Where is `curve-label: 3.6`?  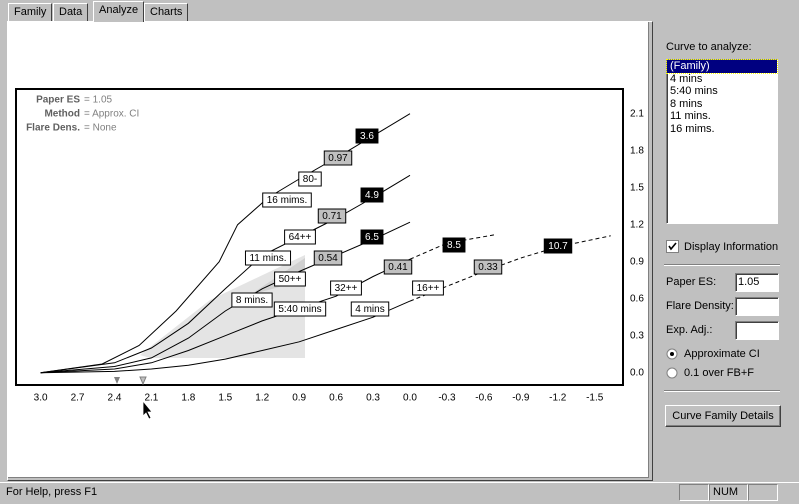
curve-label: 3.6 is located at coordinates (367, 136).